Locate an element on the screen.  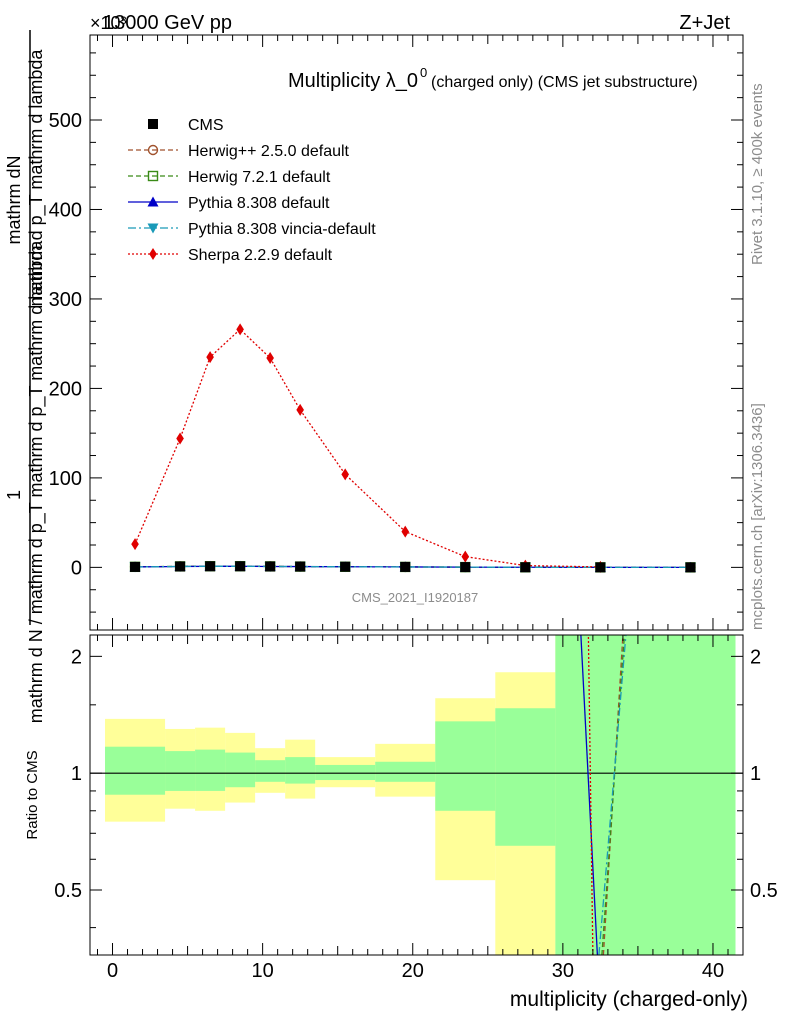
main-title-rest: (charged only) (CMS jet substructure) is located at coordinates (564, 82).